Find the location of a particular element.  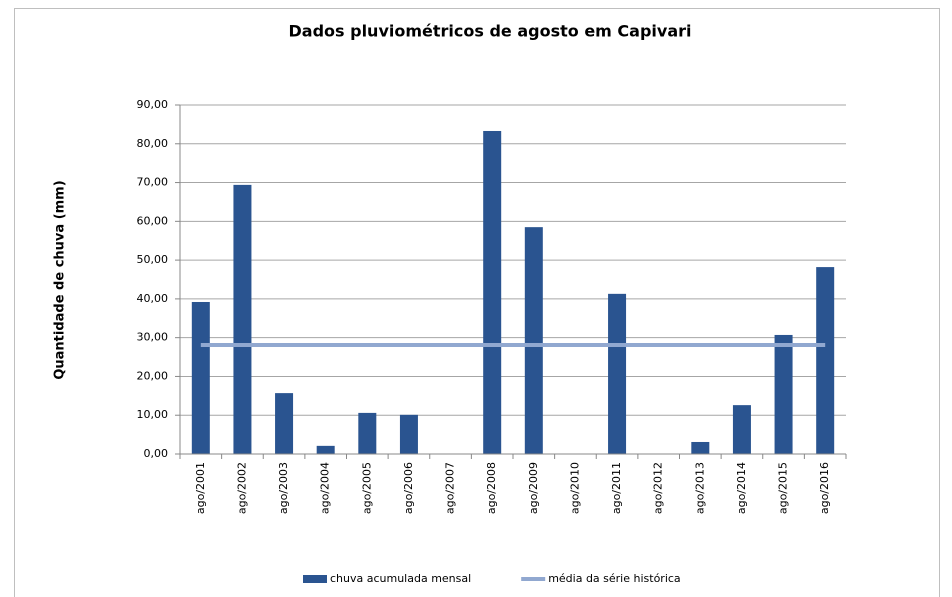

x-tick-label: ago/2014 is located at coordinates (741, 488).